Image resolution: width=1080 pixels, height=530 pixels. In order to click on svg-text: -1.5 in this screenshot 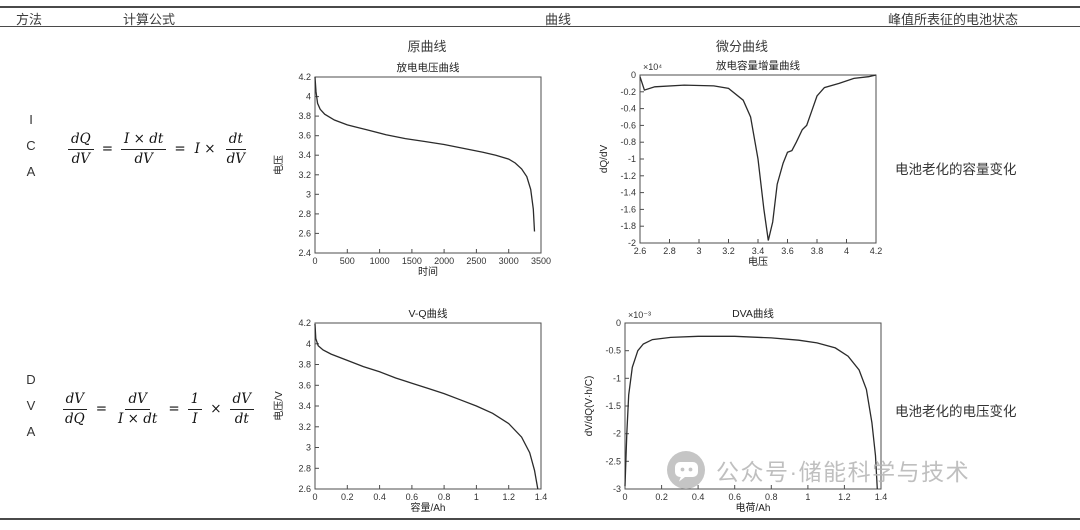, I will do `click(613, 406)`.